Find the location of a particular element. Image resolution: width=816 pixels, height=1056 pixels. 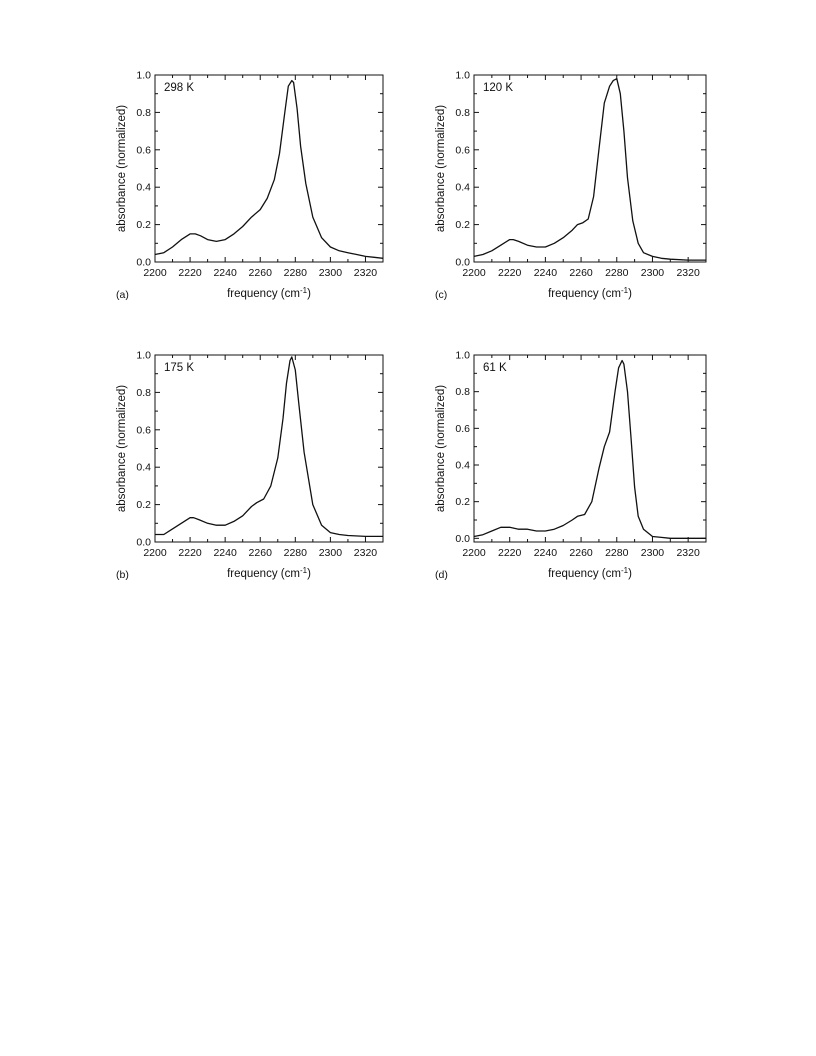

panel-label: (a) is located at coordinates (122, 295).